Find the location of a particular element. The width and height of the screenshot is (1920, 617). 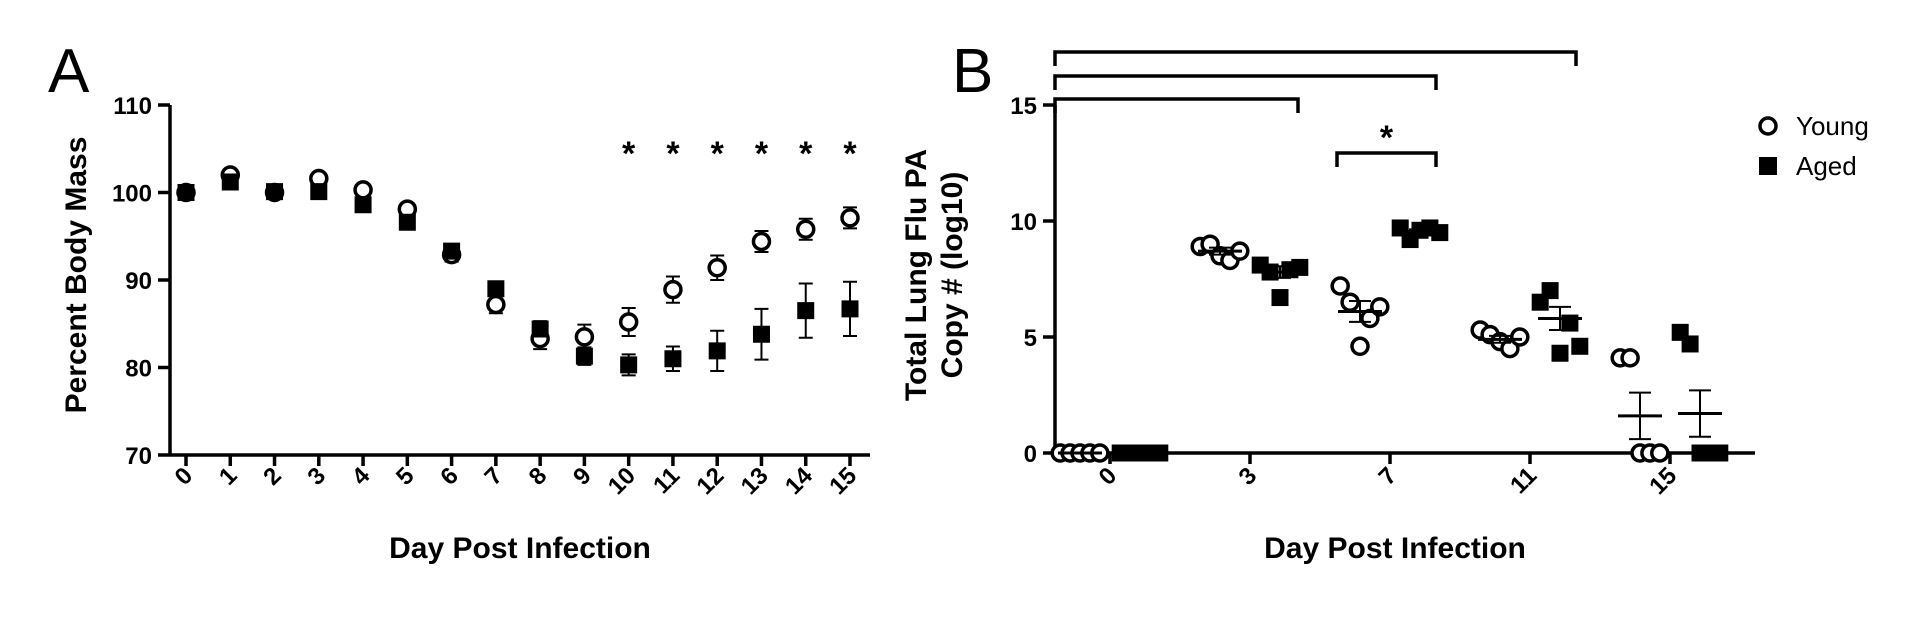

panel-a-x-axis-title: Day Post Infection is located at coordinates (520, 548).